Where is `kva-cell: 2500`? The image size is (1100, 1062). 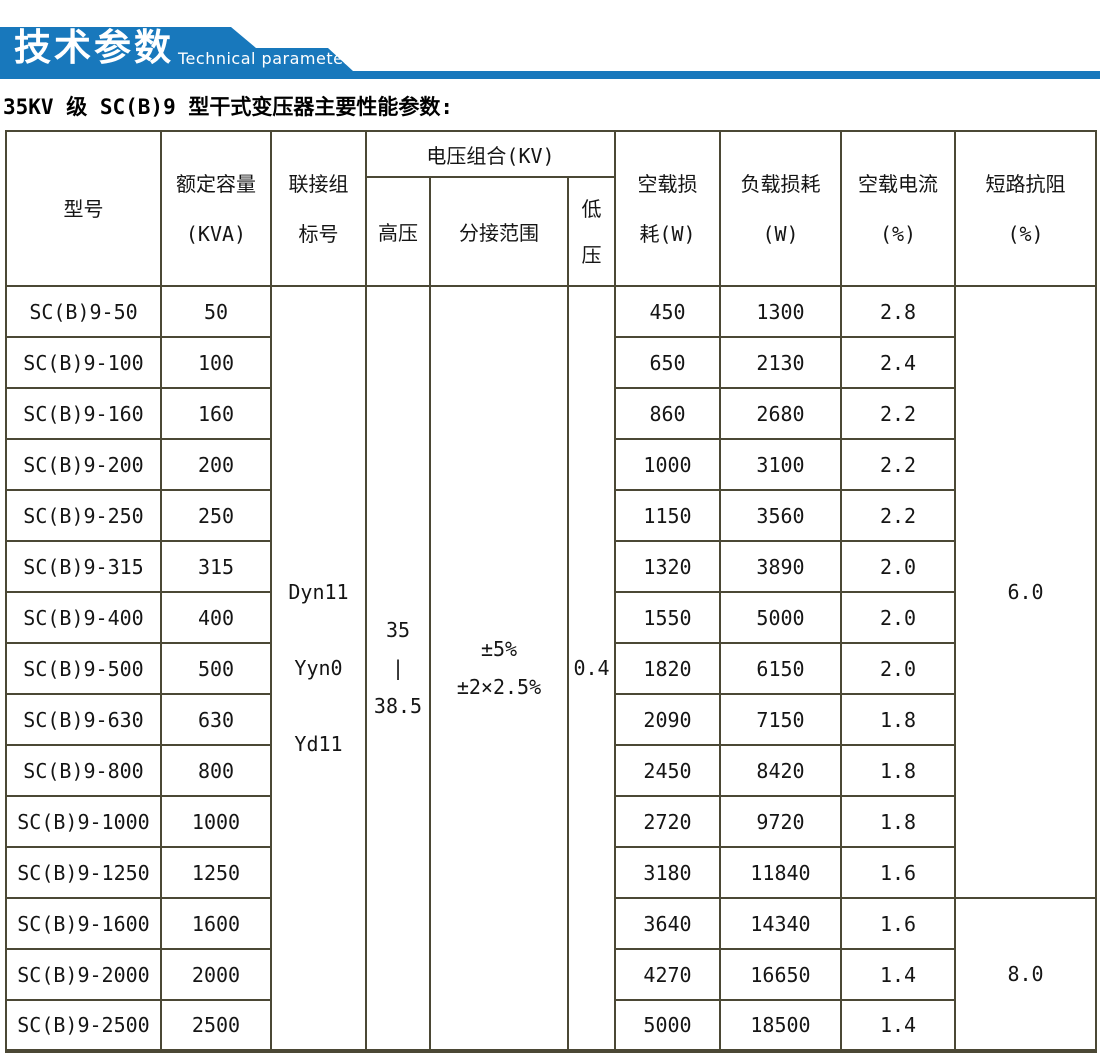 kva-cell: 2500 is located at coordinates (216, 1025).